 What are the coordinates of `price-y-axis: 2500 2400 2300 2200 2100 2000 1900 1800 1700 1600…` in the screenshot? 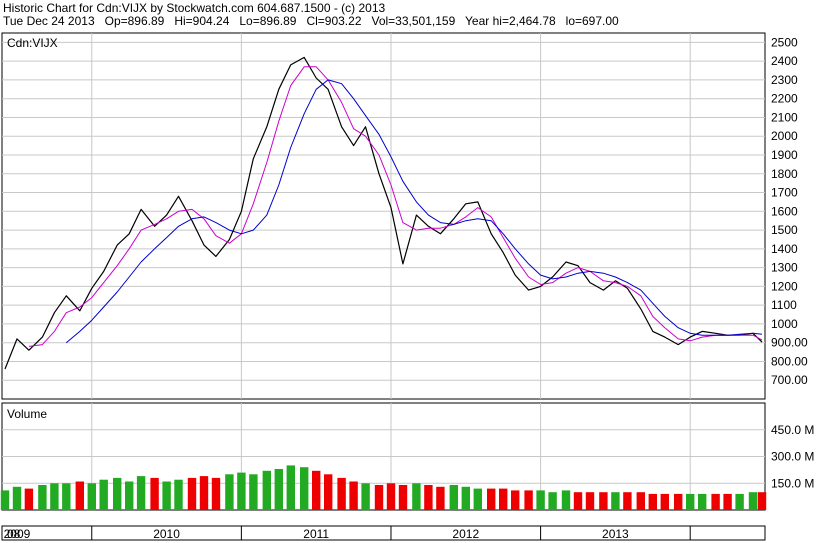 It's located at (789, 211).